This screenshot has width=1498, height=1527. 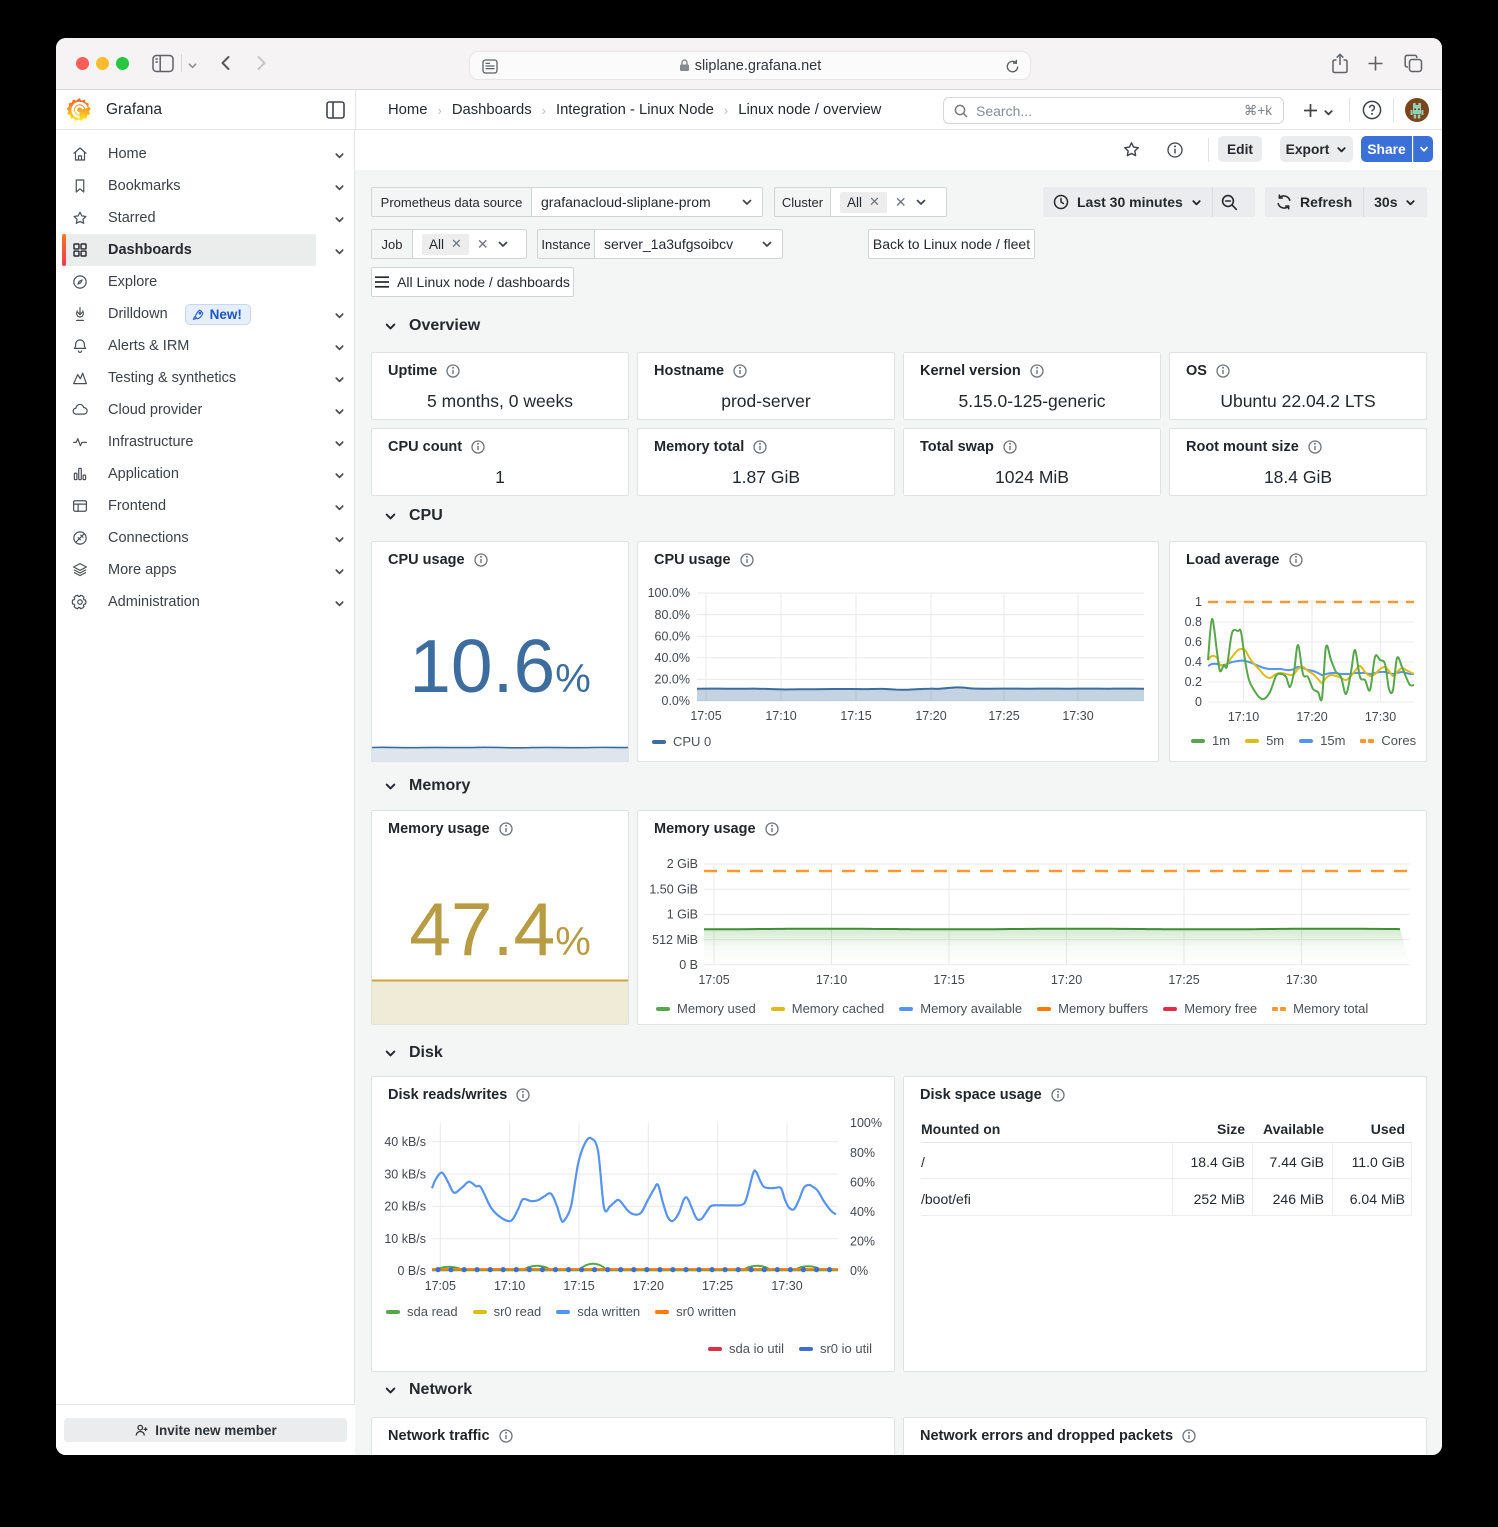 What do you see at coordinates (682, 864) in the screenshot?
I see `svg-text: 2 GiB` at bounding box center [682, 864].